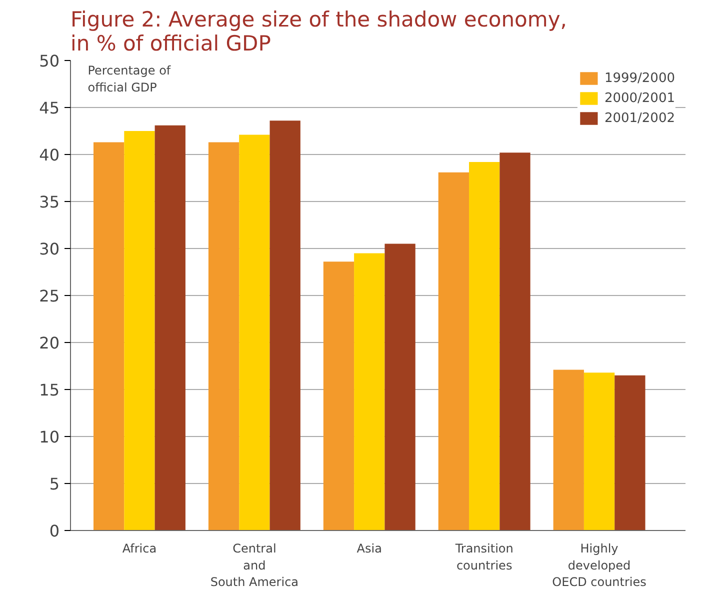 The image size is (720, 615). What do you see at coordinates (639, 78) in the screenshot?
I see `legend-label: 1999/2000` at bounding box center [639, 78].